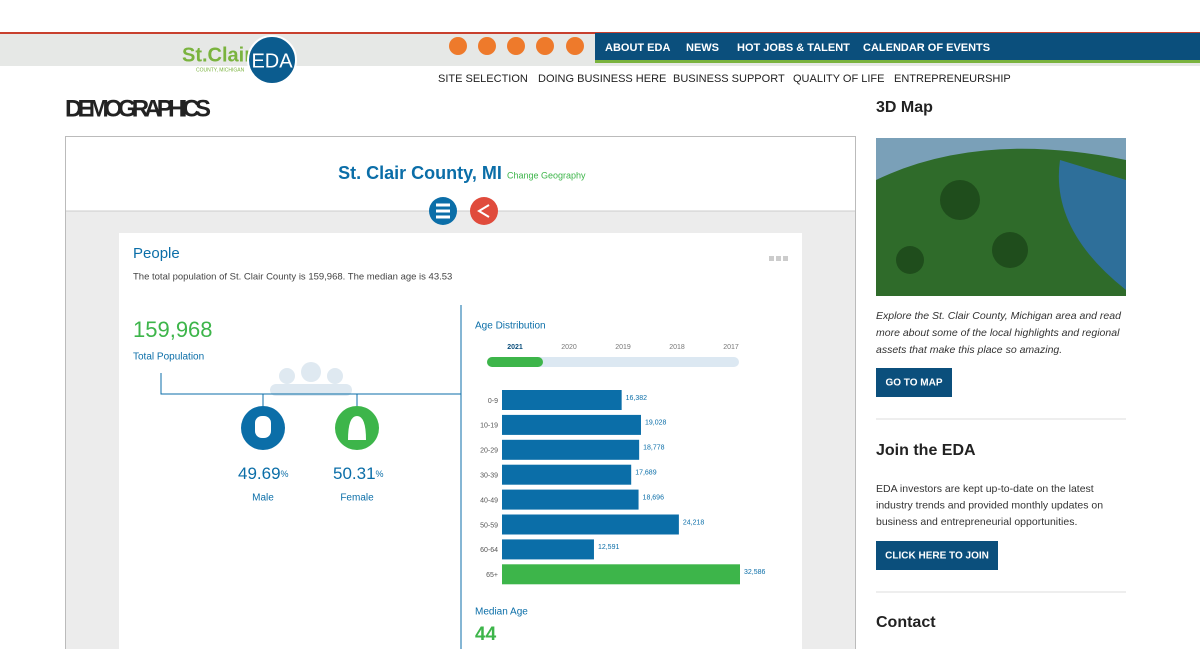 This screenshot has height=654, width=1200. What do you see at coordinates (489, 525) in the screenshot?
I see `bar-category: 50-59` at bounding box center [489, 525].